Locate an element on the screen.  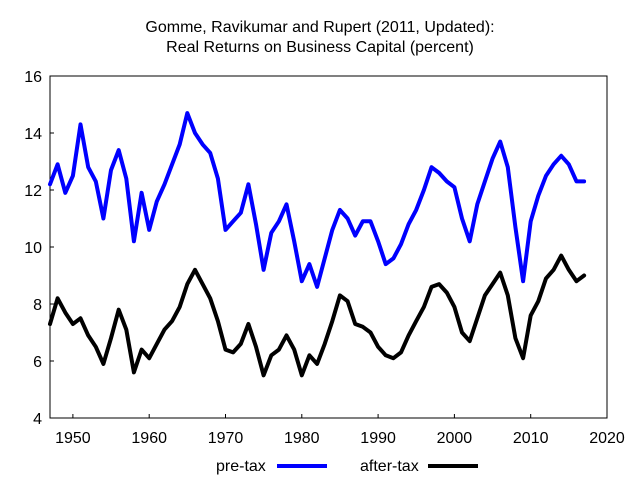
legend-label-after-tax: after-tax is located at coordinates (389, 466).